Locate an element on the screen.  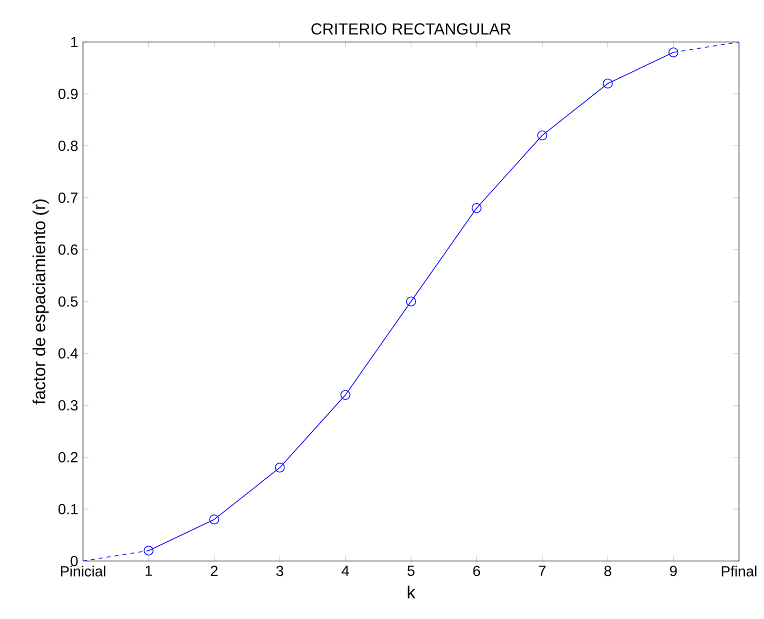
x-tick-label: 9 is located at coordinates (673, 571).